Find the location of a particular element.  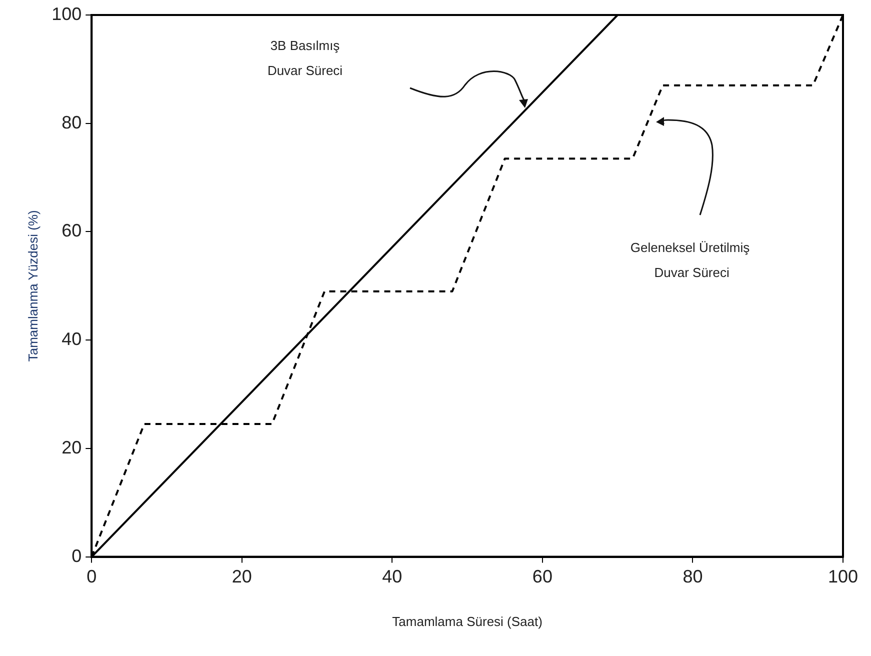

x-tick-label: 20 is located at coordinates (242, 576).